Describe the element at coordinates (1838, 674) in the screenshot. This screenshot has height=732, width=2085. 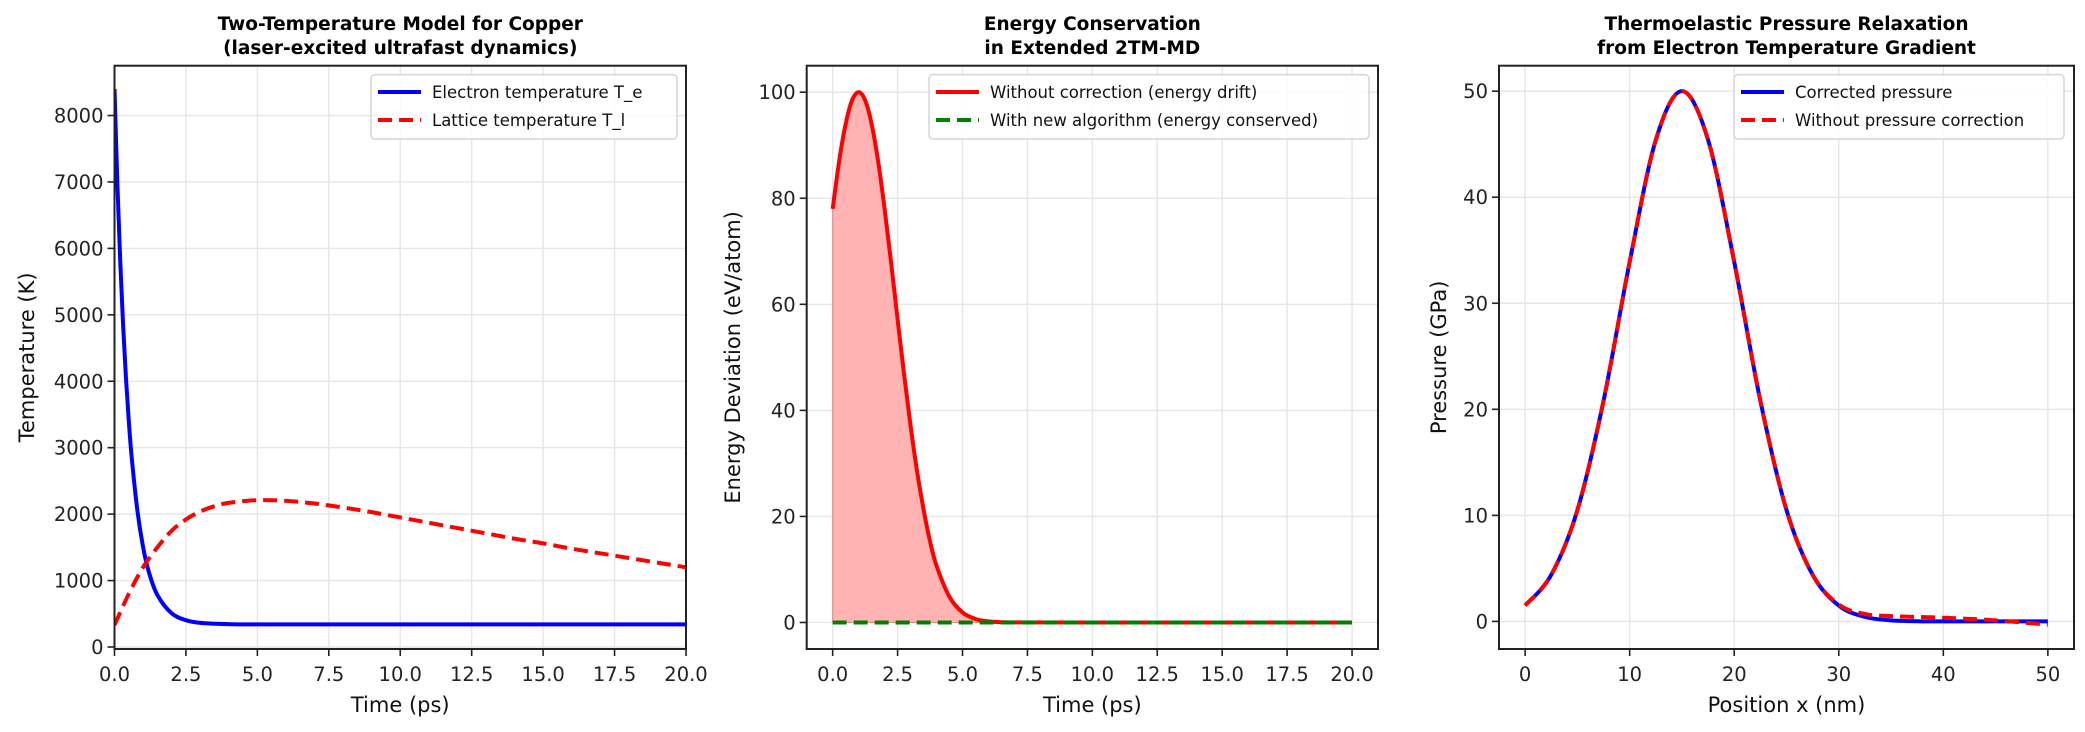
I see `x-tick-label: 30` at that location.